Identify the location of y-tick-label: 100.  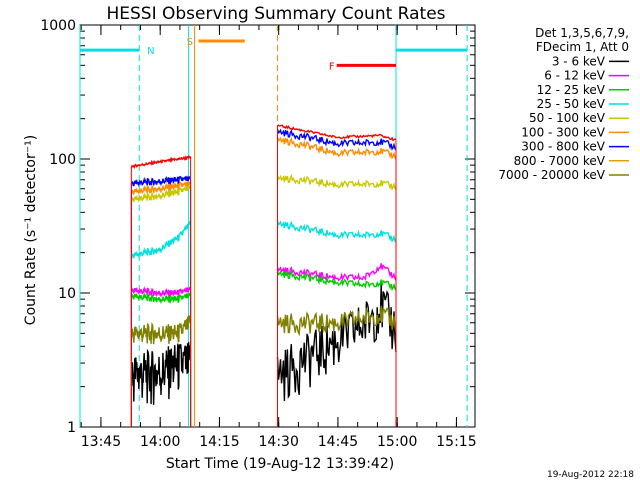
(62, 160).